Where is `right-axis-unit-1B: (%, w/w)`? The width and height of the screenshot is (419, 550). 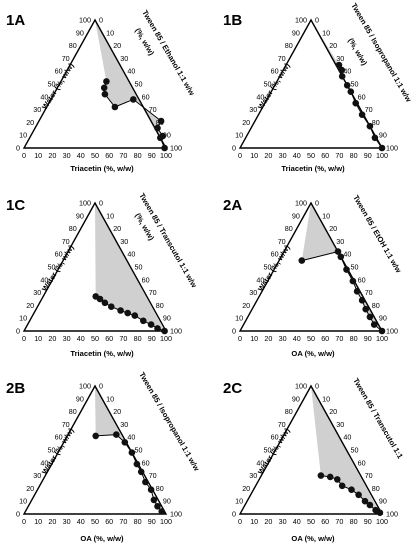 right-axis-unit-1B: (%, w/w) is located at coordinates (357, 52).